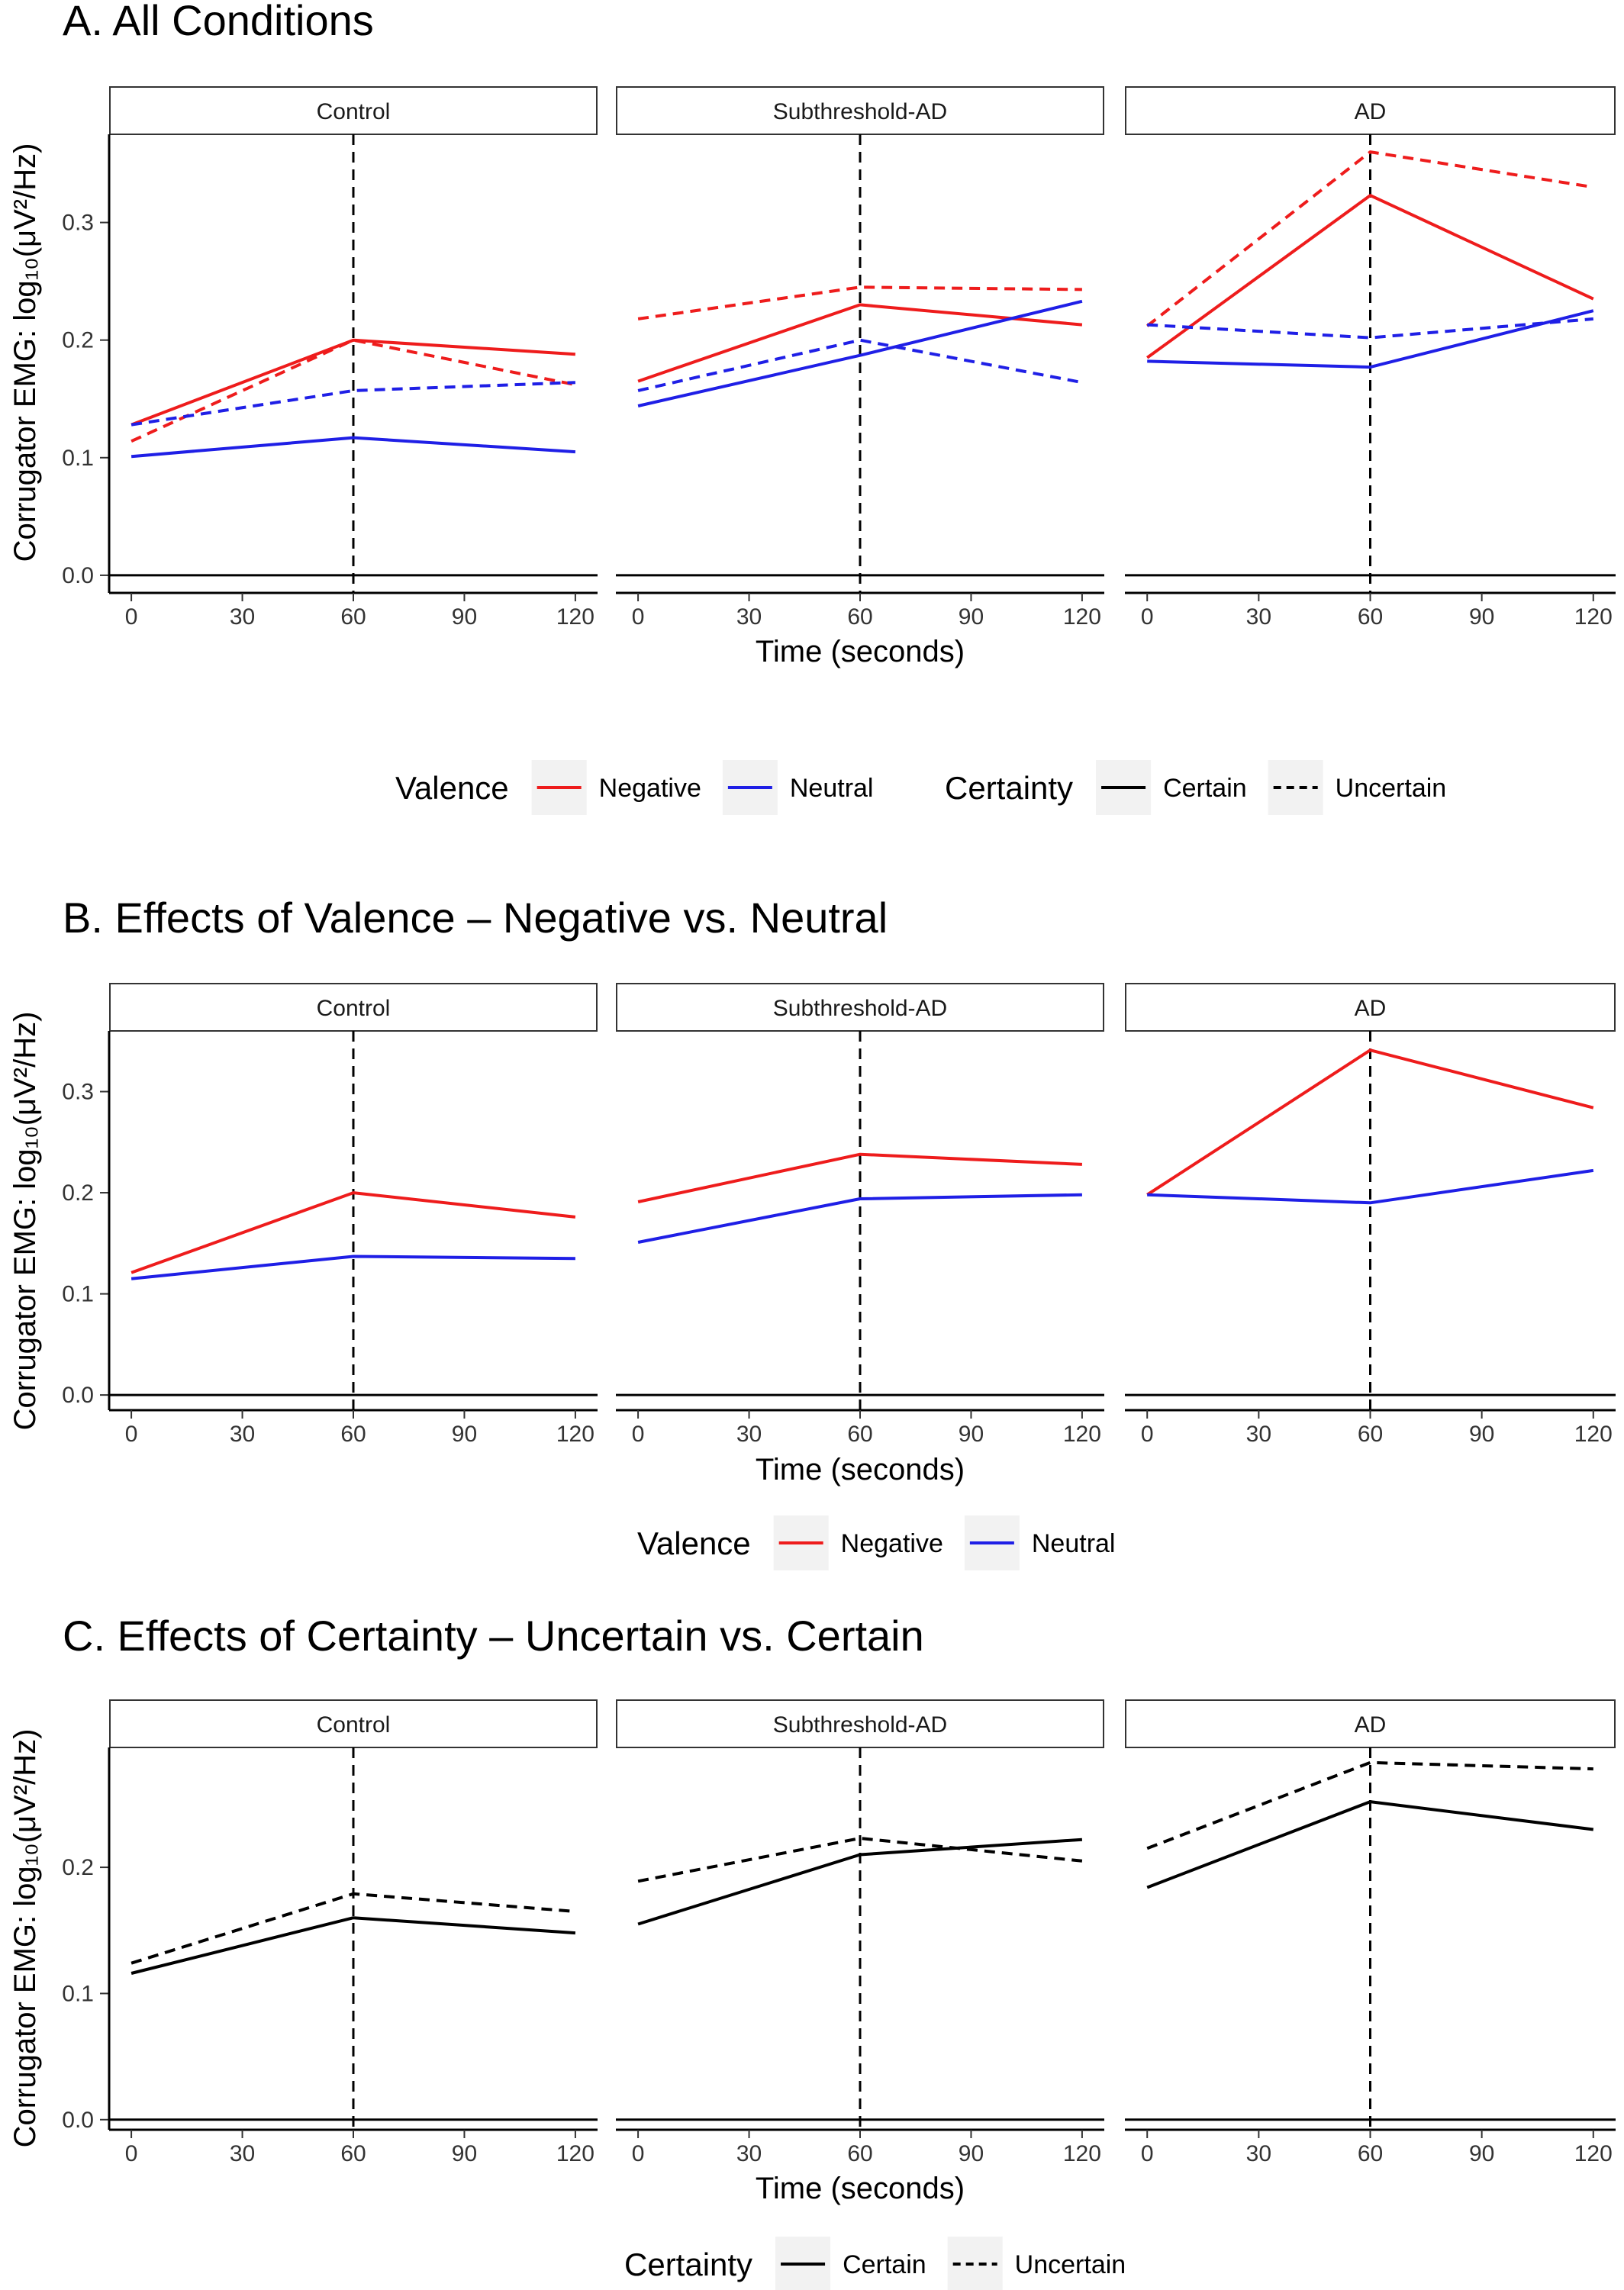 This screenshot has width=1624, height=2290. I want to click on y-tick-label: 0.1, so click(78, 1294).